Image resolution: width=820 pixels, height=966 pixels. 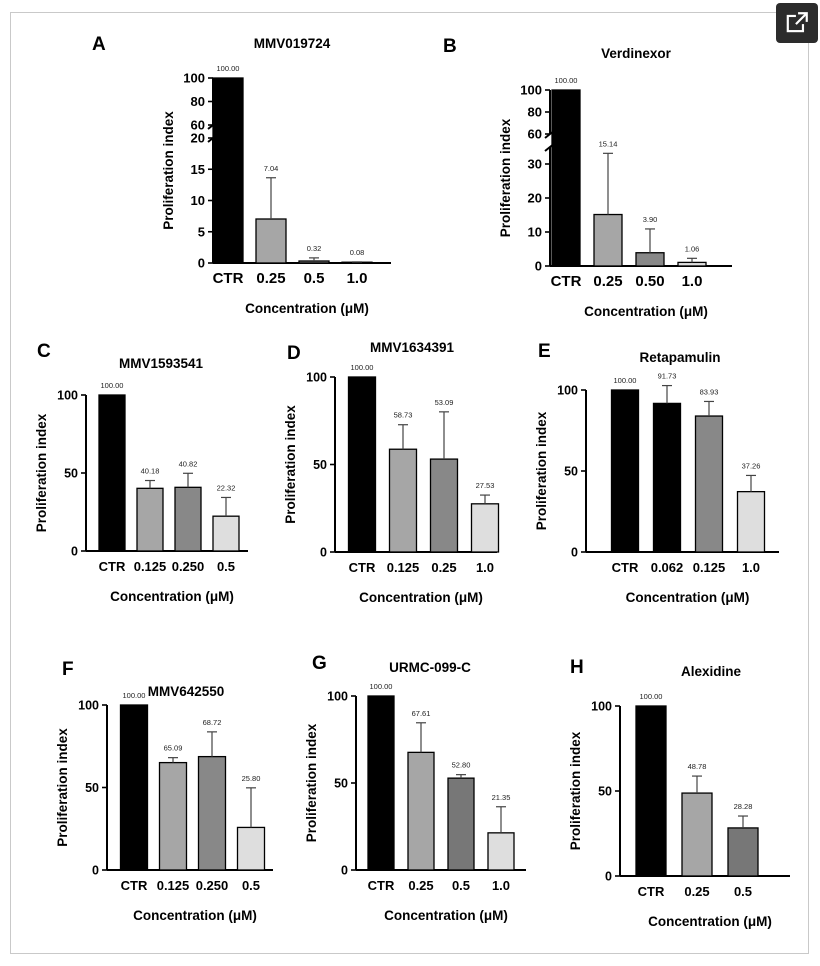 I want to click on data-label: 53.09, so click(x=444, y=402).